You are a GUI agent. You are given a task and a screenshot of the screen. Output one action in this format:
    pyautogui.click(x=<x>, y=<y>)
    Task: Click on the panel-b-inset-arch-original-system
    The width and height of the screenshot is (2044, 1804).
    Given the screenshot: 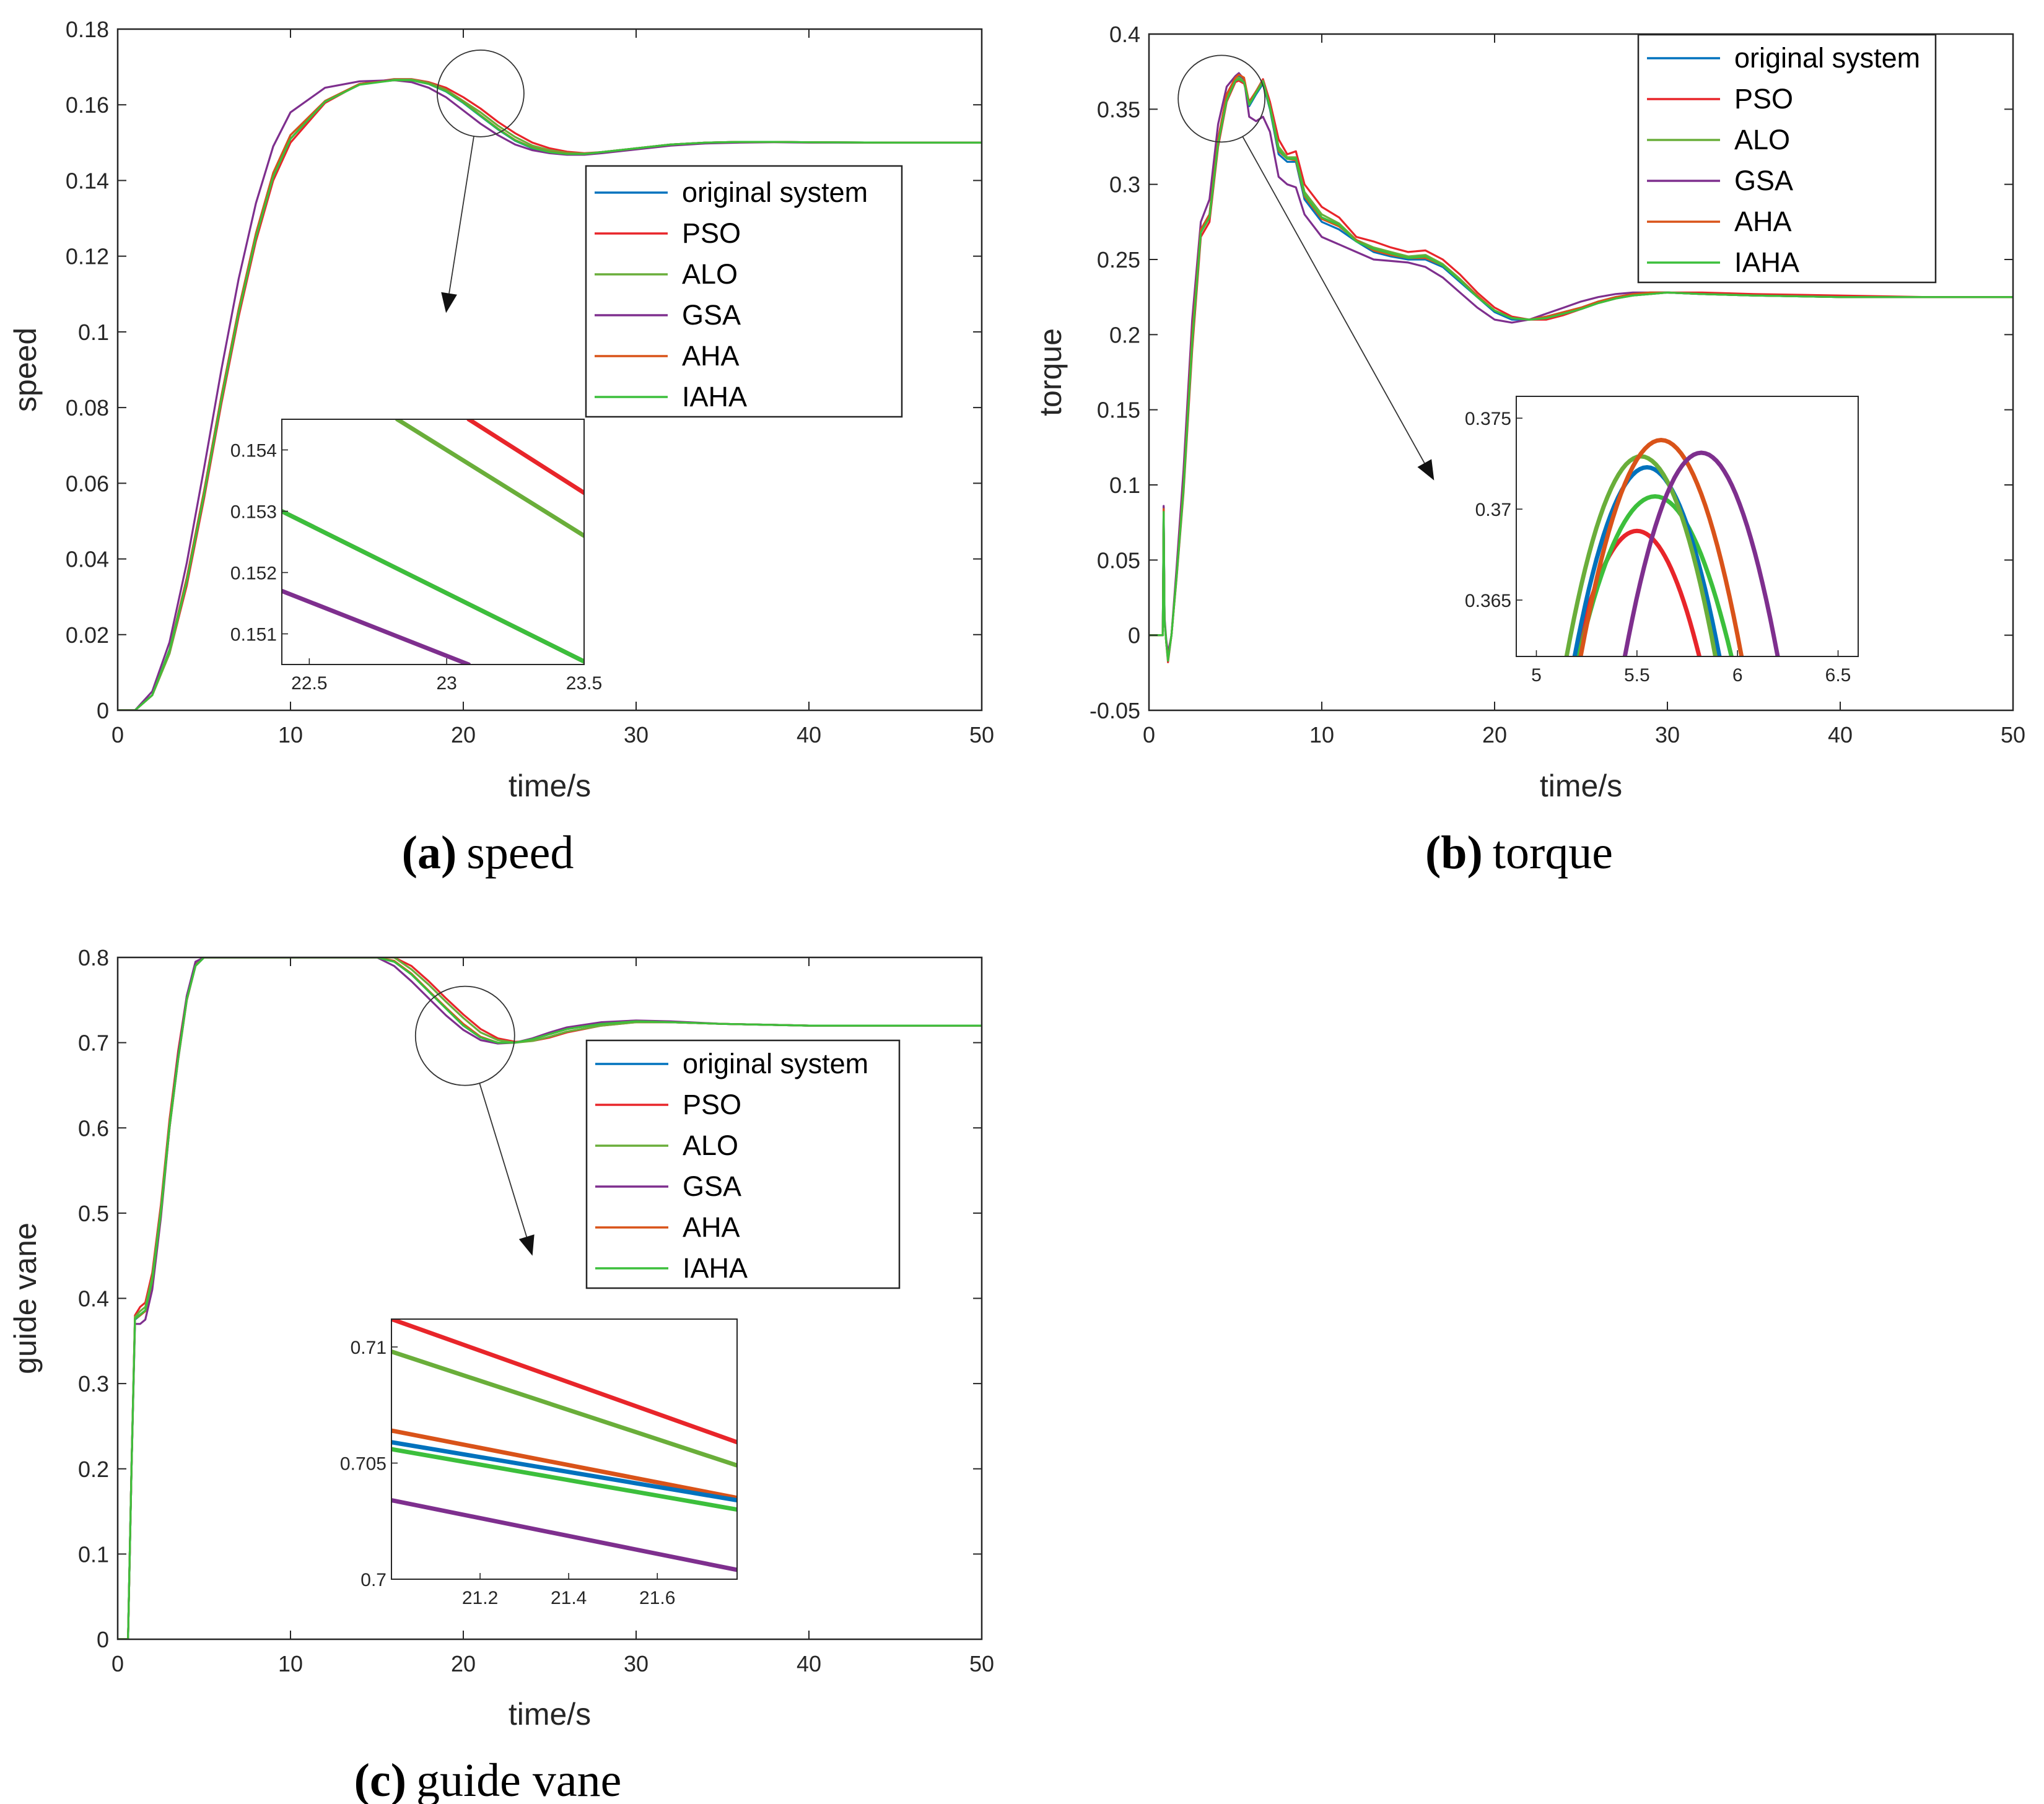 What is the action you would take?
    pyautogui.click(x=1647, y=560)
    